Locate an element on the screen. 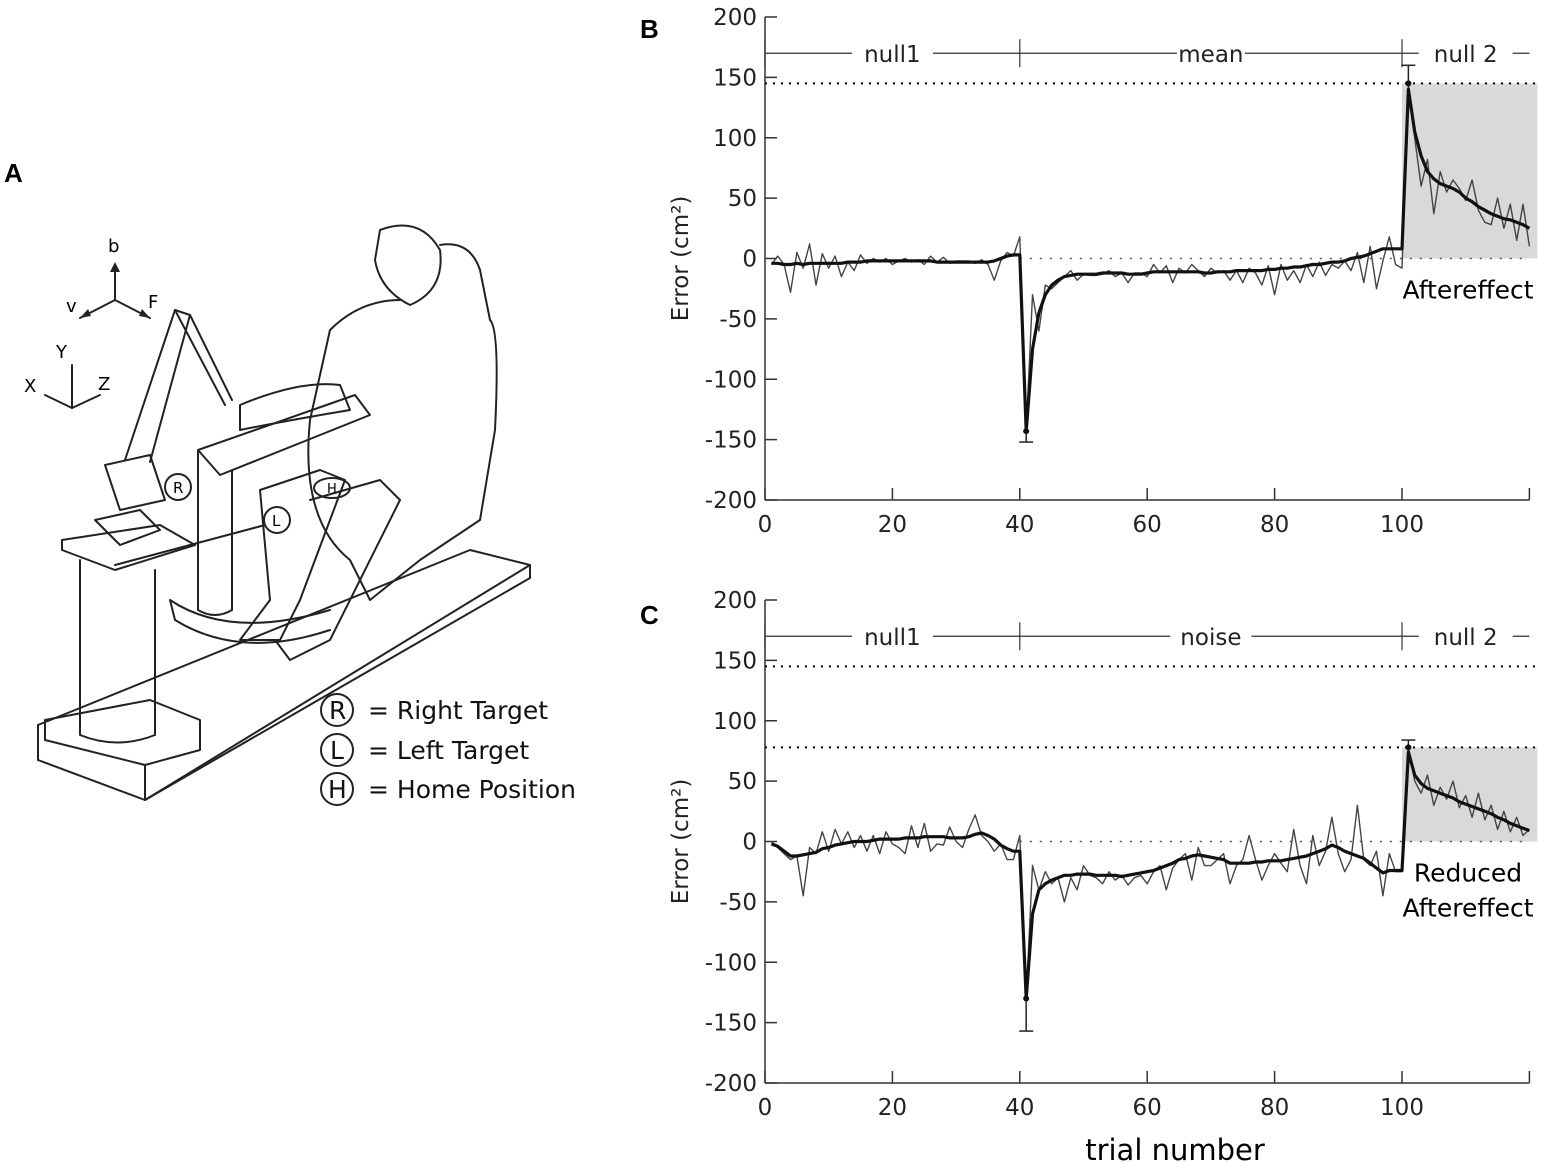 The image size is (1543, 1167). phase-label: noise is located at coordinates (1210, 638).